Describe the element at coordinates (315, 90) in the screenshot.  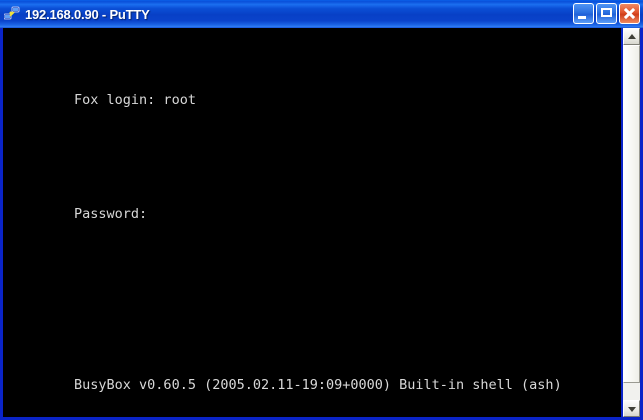
I see `terminal-line-login: Fox login: root` at that location.